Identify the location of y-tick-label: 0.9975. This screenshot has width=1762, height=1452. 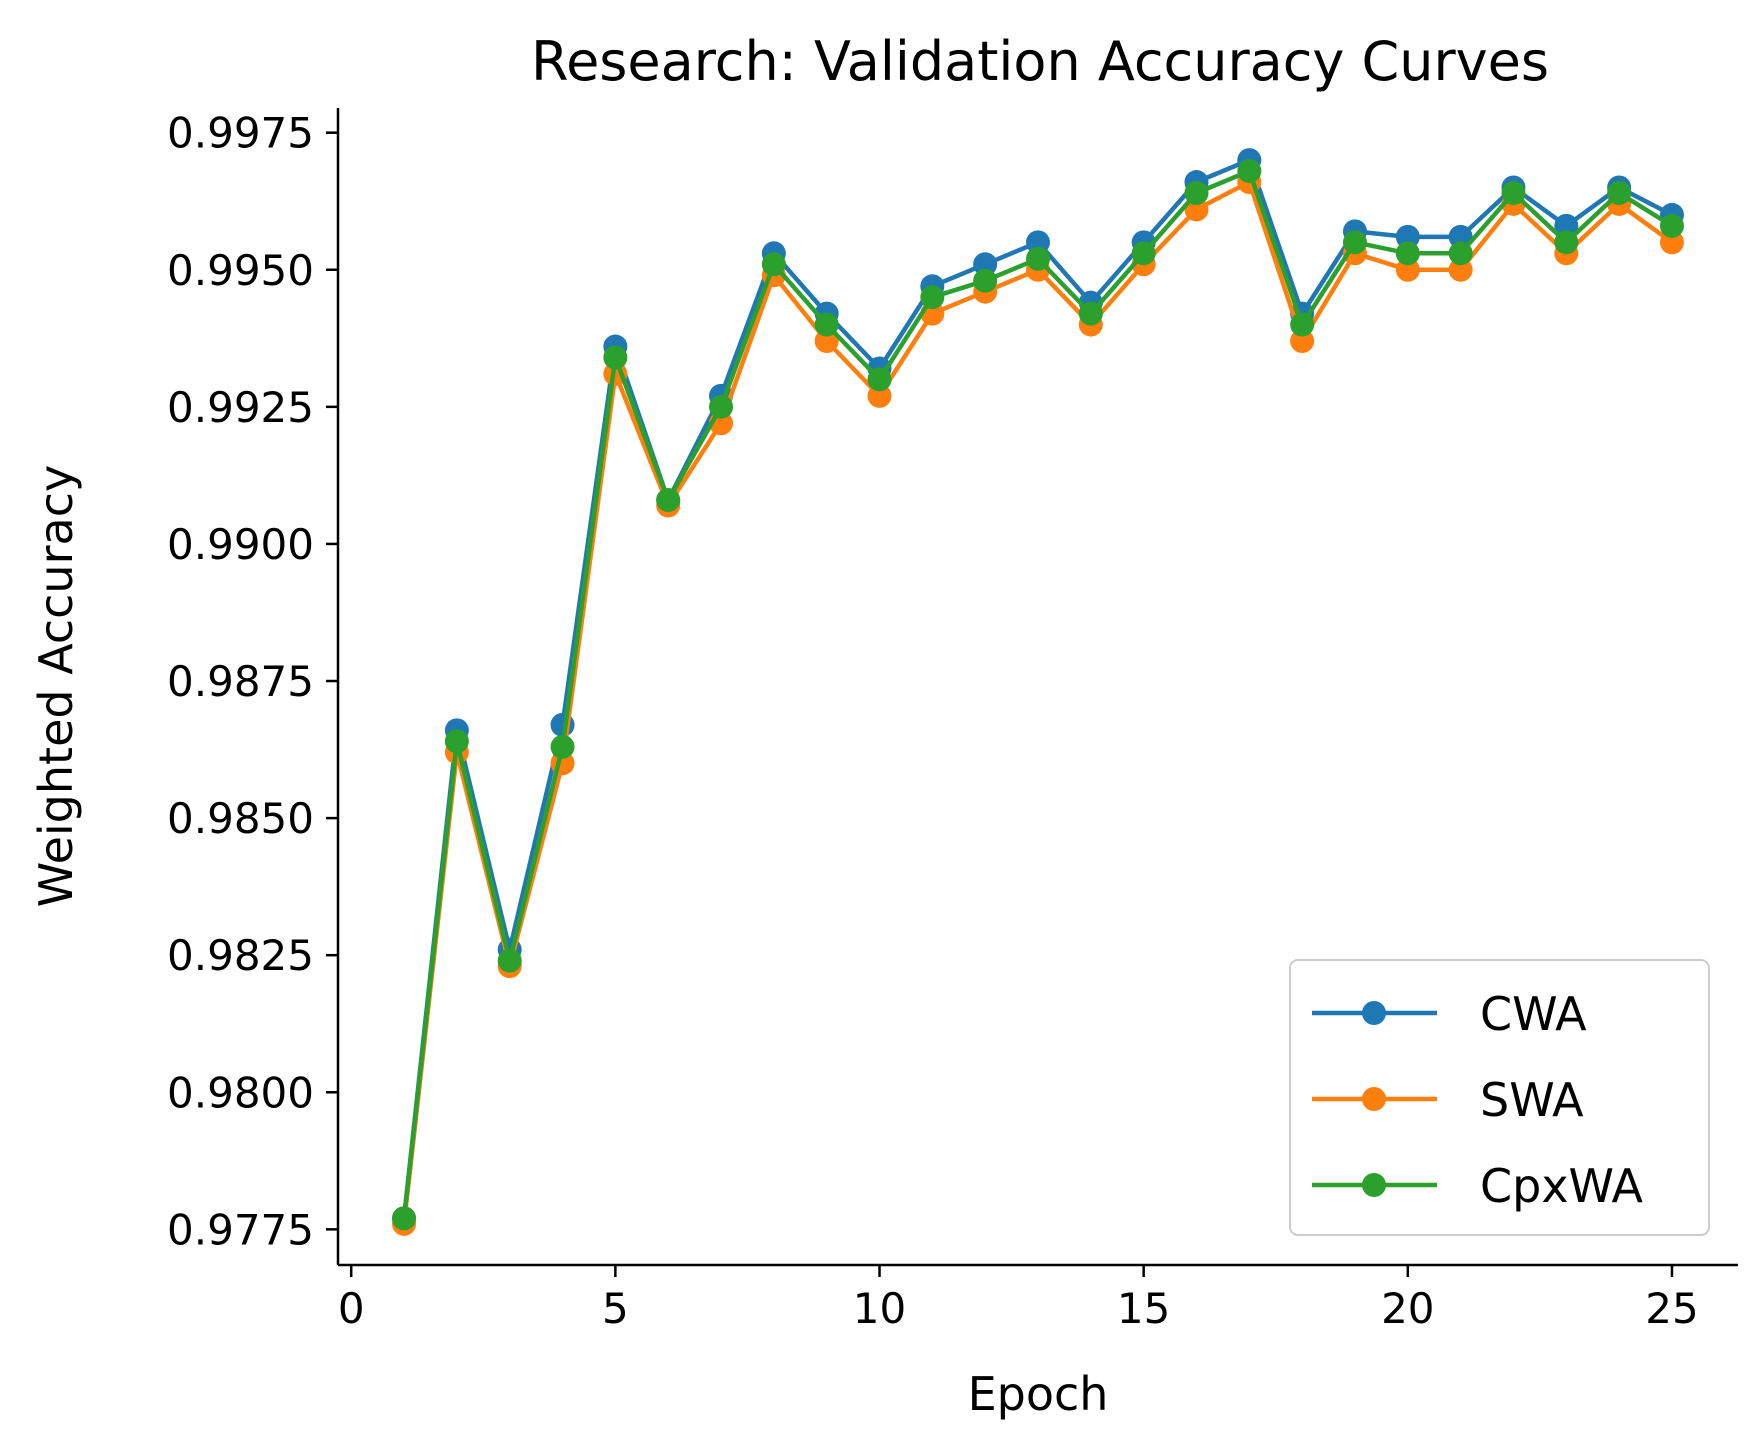
(240, 133).